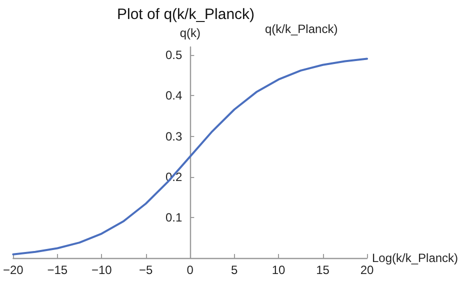  I want to click on x-tick-label: −5, so click(146, 270).